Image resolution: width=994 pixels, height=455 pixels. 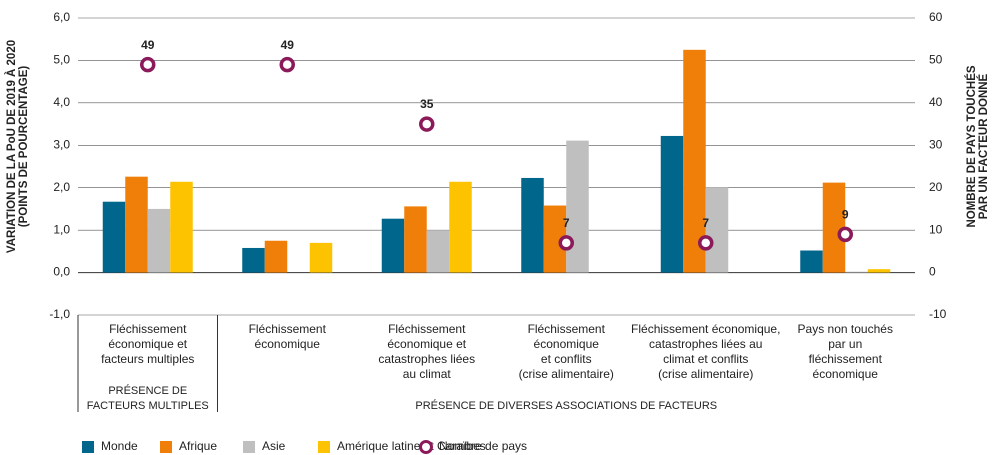 What do you see at coordinates (147, 359) in the screenshot?
I see `x-tick-label-line: facteurs multiples` at bounding box center [147, 359].